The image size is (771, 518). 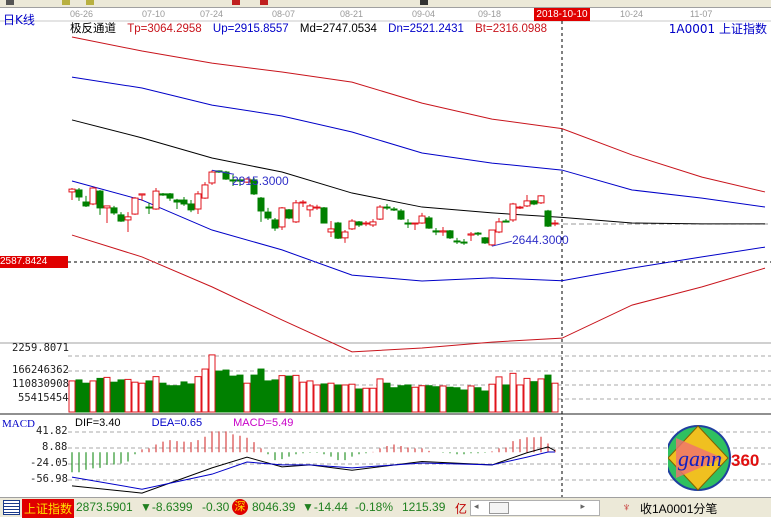 What do you see at coordinates (216, 507) in the screenshot?
I see `index-pct: -0.30` at bounding box center [216, 507].